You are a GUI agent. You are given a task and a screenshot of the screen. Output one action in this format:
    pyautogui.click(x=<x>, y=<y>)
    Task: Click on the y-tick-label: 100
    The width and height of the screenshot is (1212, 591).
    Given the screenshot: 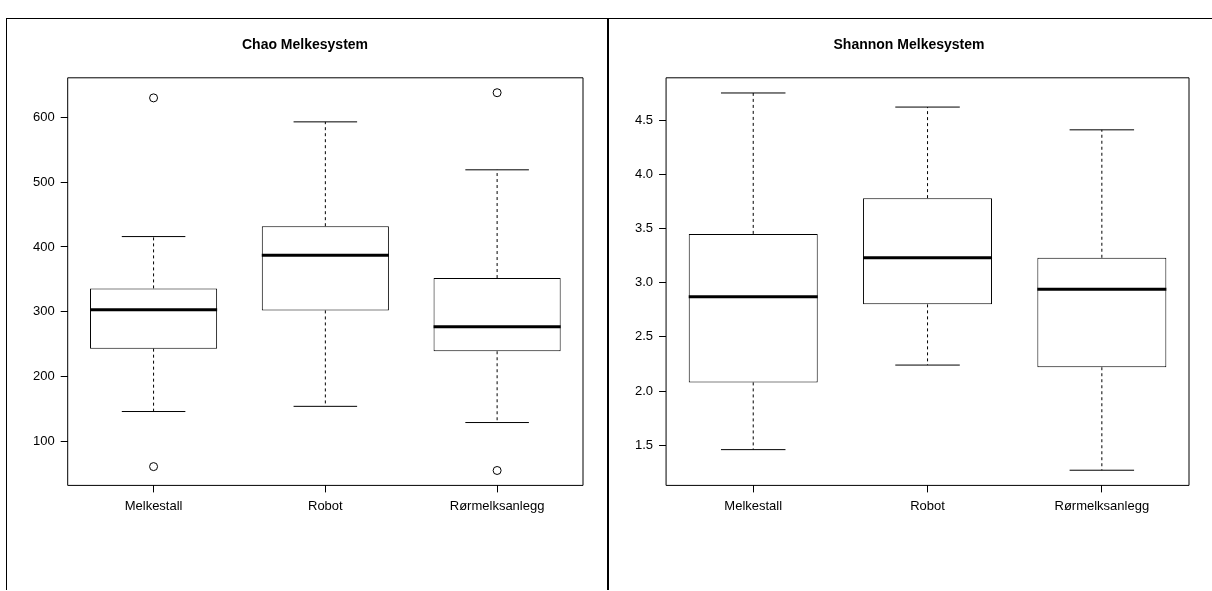 What is the action you would take?
    pyautogui.click(x=43, y=440)
    